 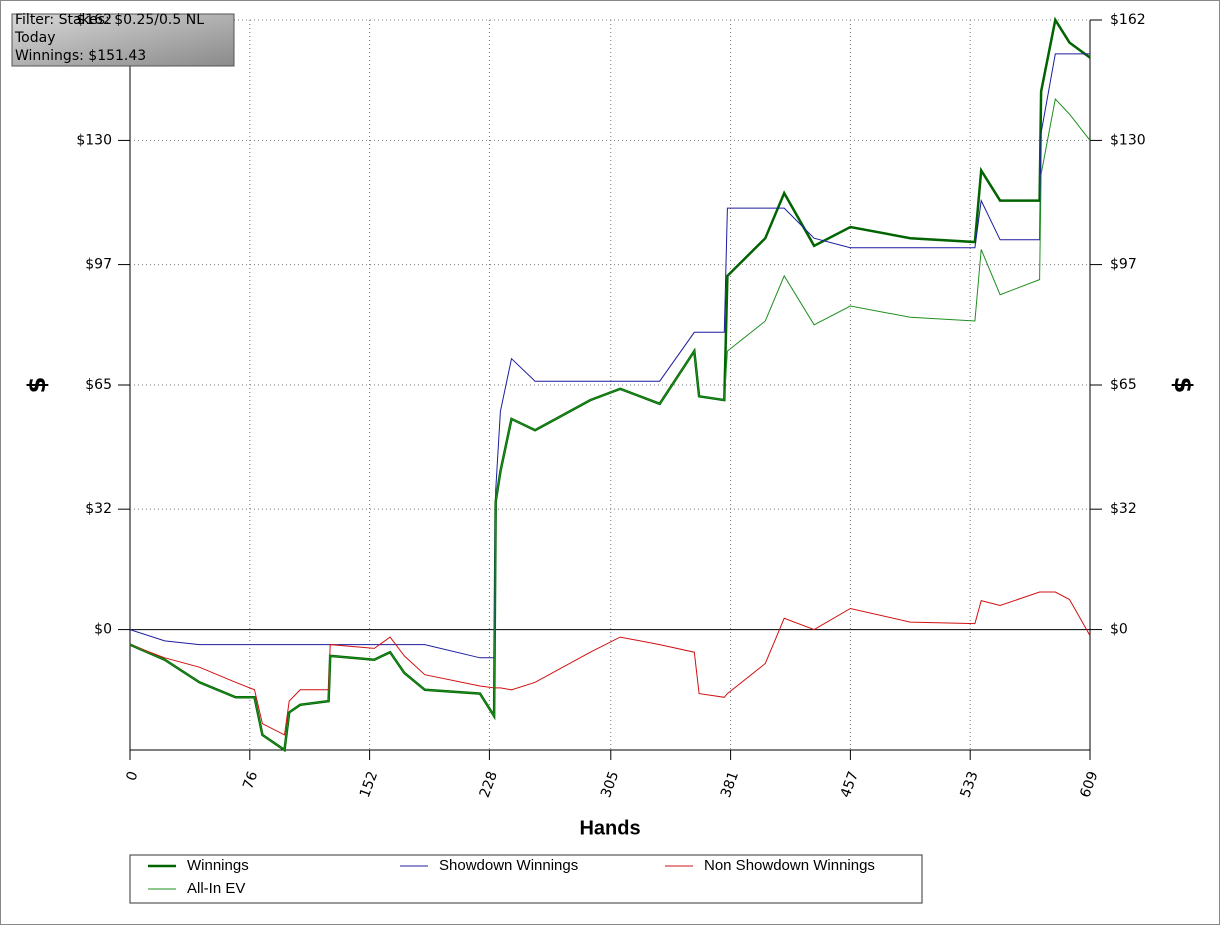 I want to click on y2-tick-label: $130, so click(x=1128, y=140).